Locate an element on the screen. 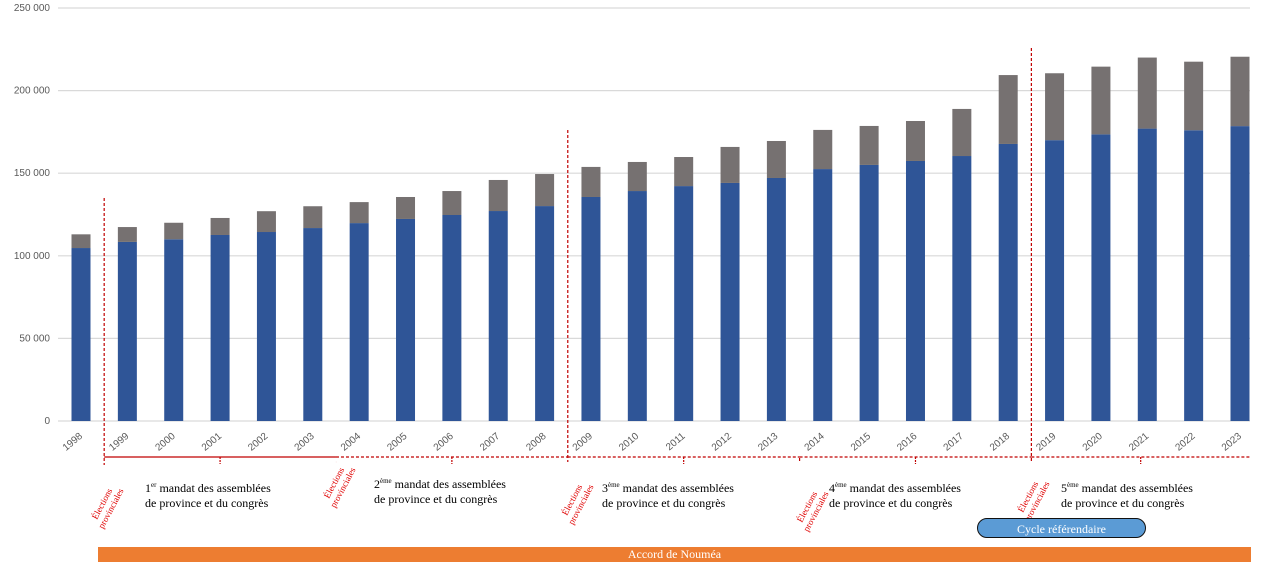  x-tick-label: 2010 is located at coordinates (629, 442).